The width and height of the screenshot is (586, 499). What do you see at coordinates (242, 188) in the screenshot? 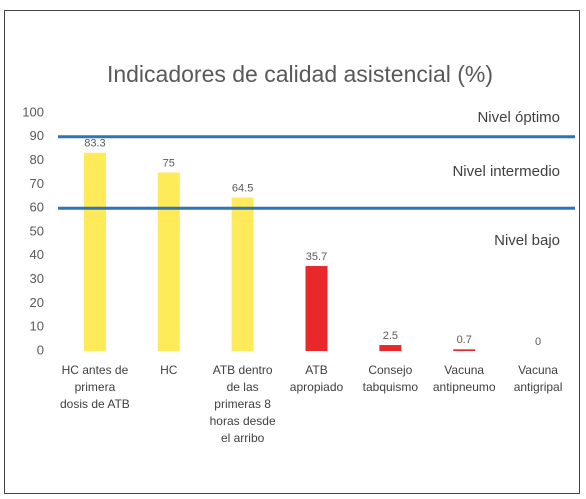
I see `data-label: 64.5` at bounding box center [242, 188].